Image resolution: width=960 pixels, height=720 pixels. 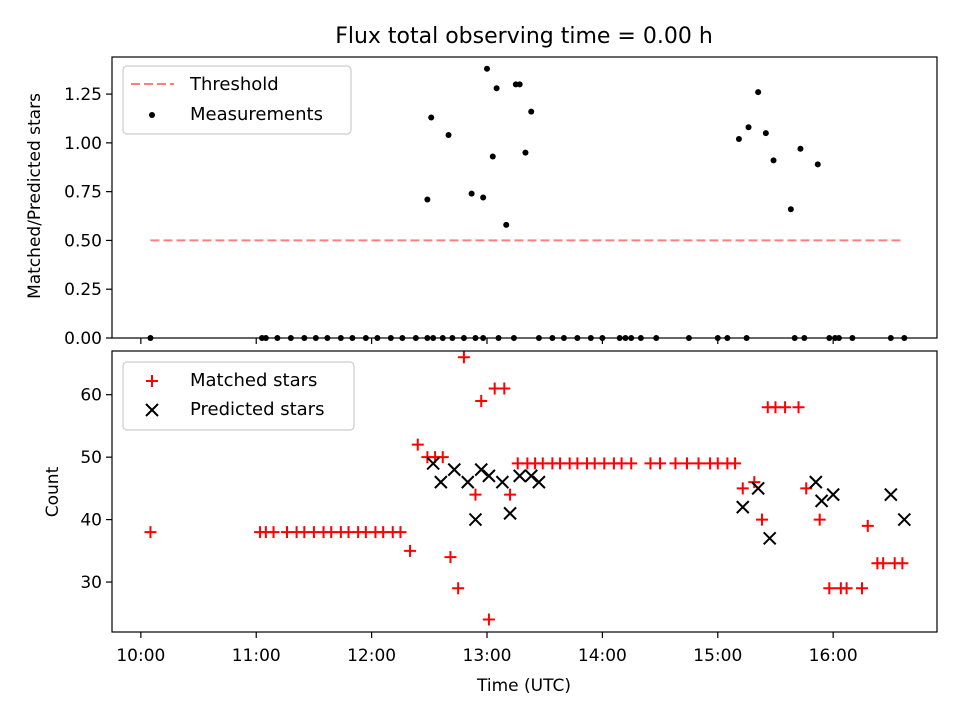 I want to click on x-tick-label: 14:00, so click(x=602, y=656).